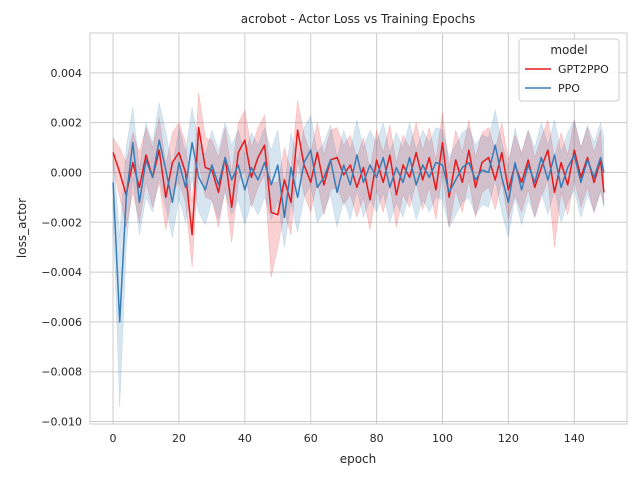 The height and width of the screenshot is (480, 640). I want to click on y-tick-label: 0.000, so click(67, 172).